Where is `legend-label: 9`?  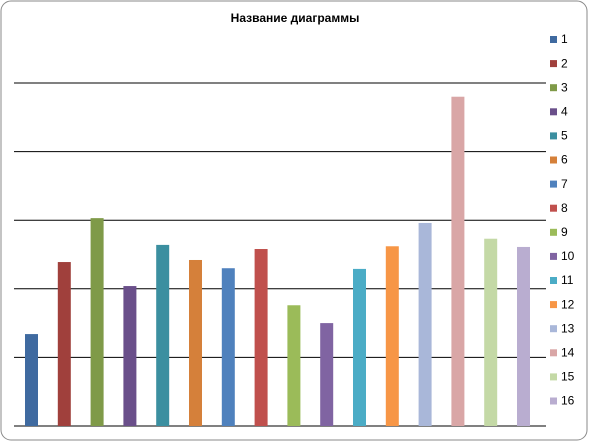 legend-label: 9 is located at coordinates (564, 232).